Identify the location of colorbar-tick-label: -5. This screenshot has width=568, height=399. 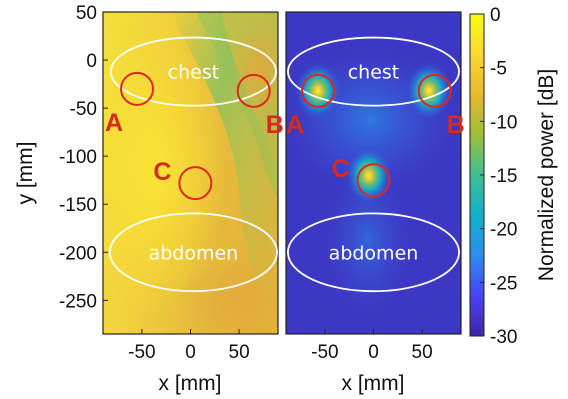
(498, 69).